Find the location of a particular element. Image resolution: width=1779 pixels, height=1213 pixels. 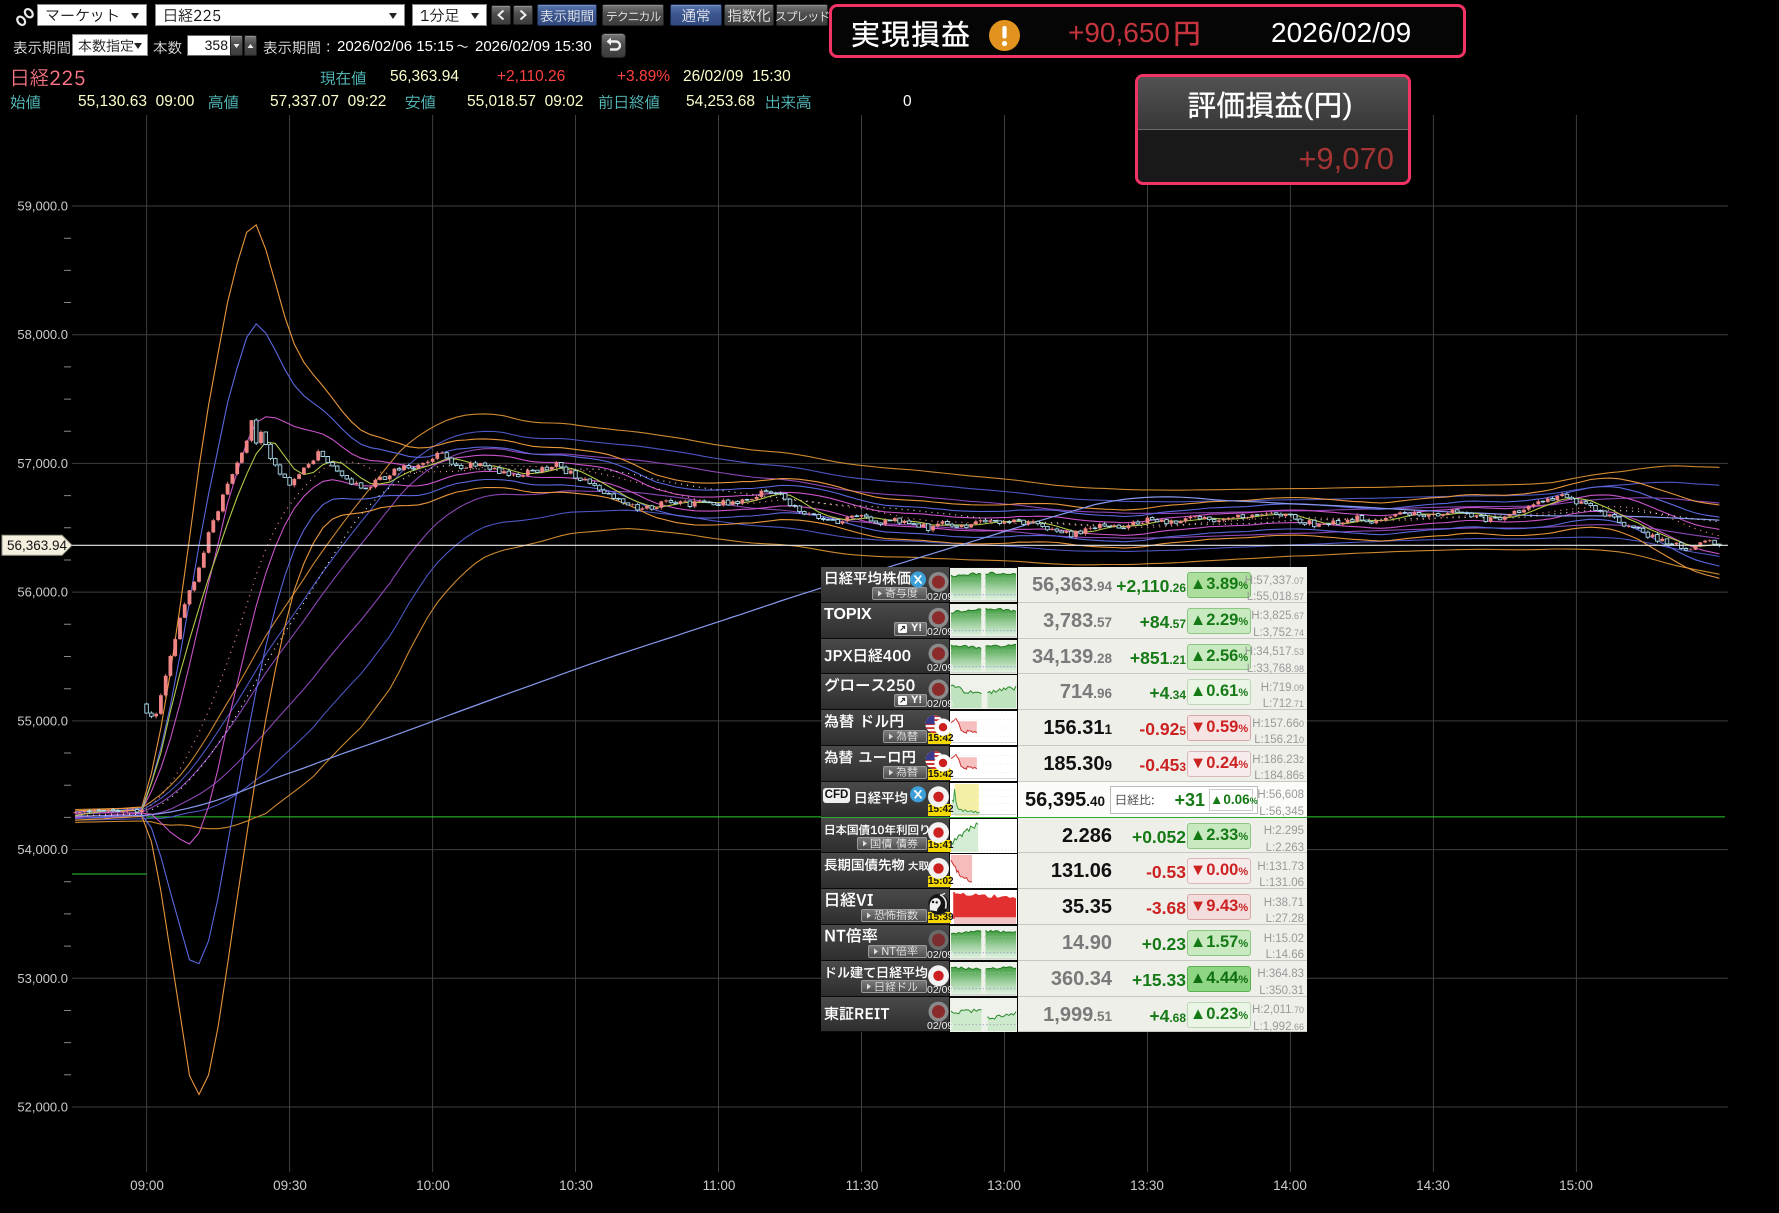

svg-text: 57,000.0 is located at coordinates (42, 463).